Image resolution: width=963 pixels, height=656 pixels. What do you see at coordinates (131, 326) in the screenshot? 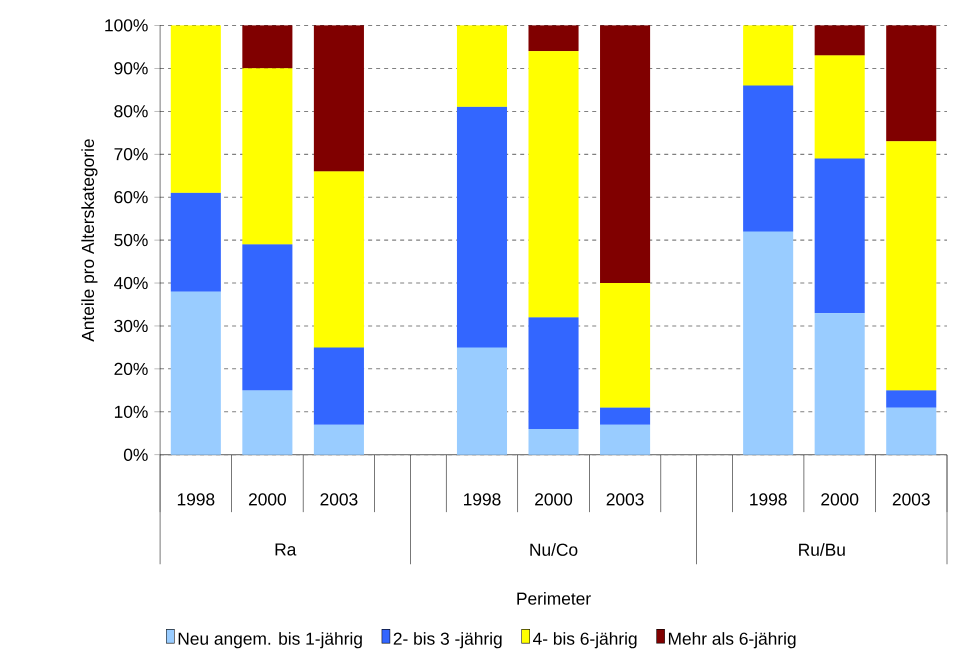
I see `y-tick-label: 30%` at bounding box center [131, 326].